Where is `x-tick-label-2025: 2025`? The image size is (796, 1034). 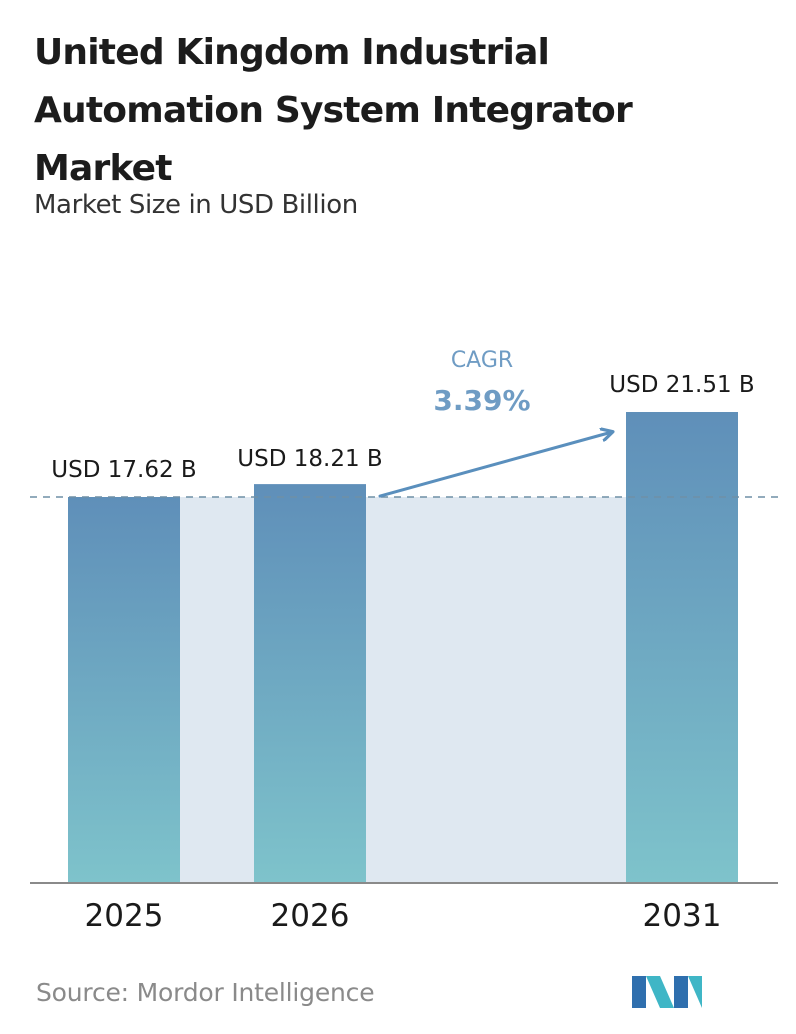 x-tick-label-2025: 2025 is located at coordinates (124, 916).